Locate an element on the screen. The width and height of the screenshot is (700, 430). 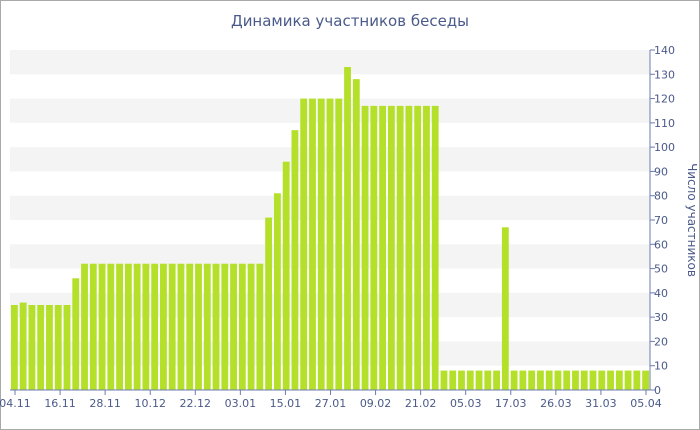
x-tick-label: 15.01 is located at coordinates (286, 403).